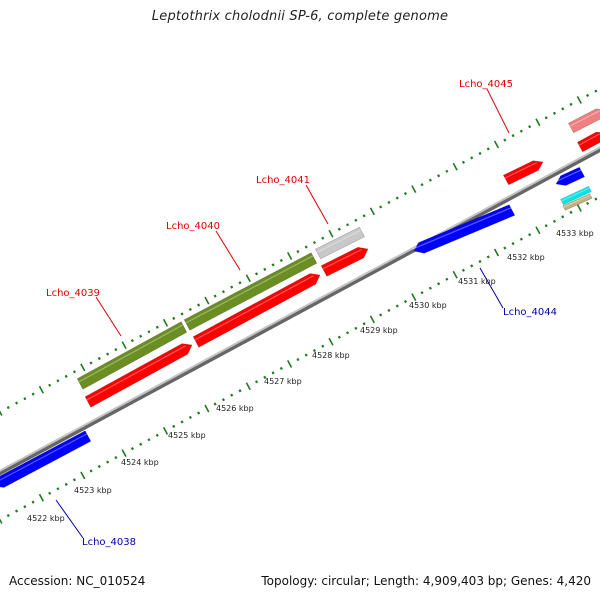 This screenshot has height=604, width=600. I want to click on feature-khaki-highlight, so click(577, 201).